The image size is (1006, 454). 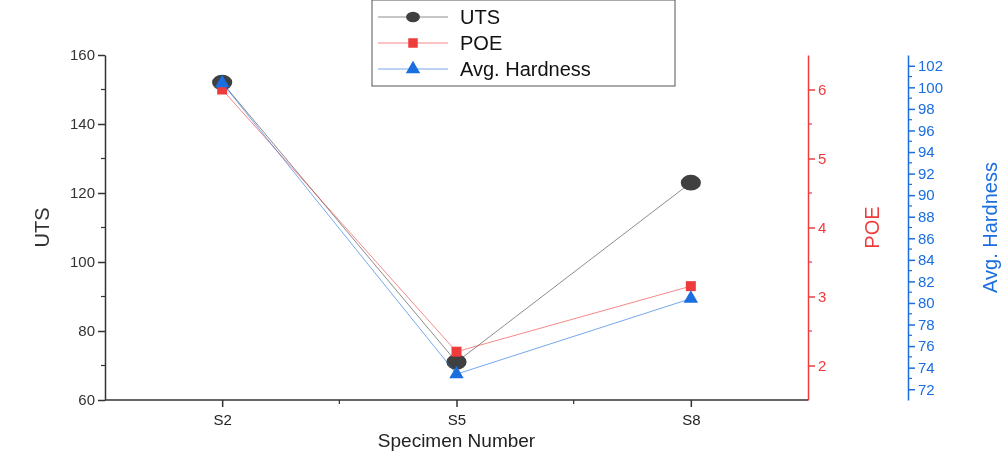 I want to click on y2-axis-title: POE, so click(x=872, y=227).